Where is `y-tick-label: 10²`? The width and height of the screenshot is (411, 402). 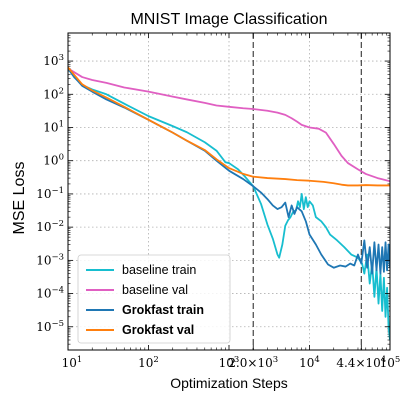 y-tick-label: 10² is located at coordinates (53, 93).